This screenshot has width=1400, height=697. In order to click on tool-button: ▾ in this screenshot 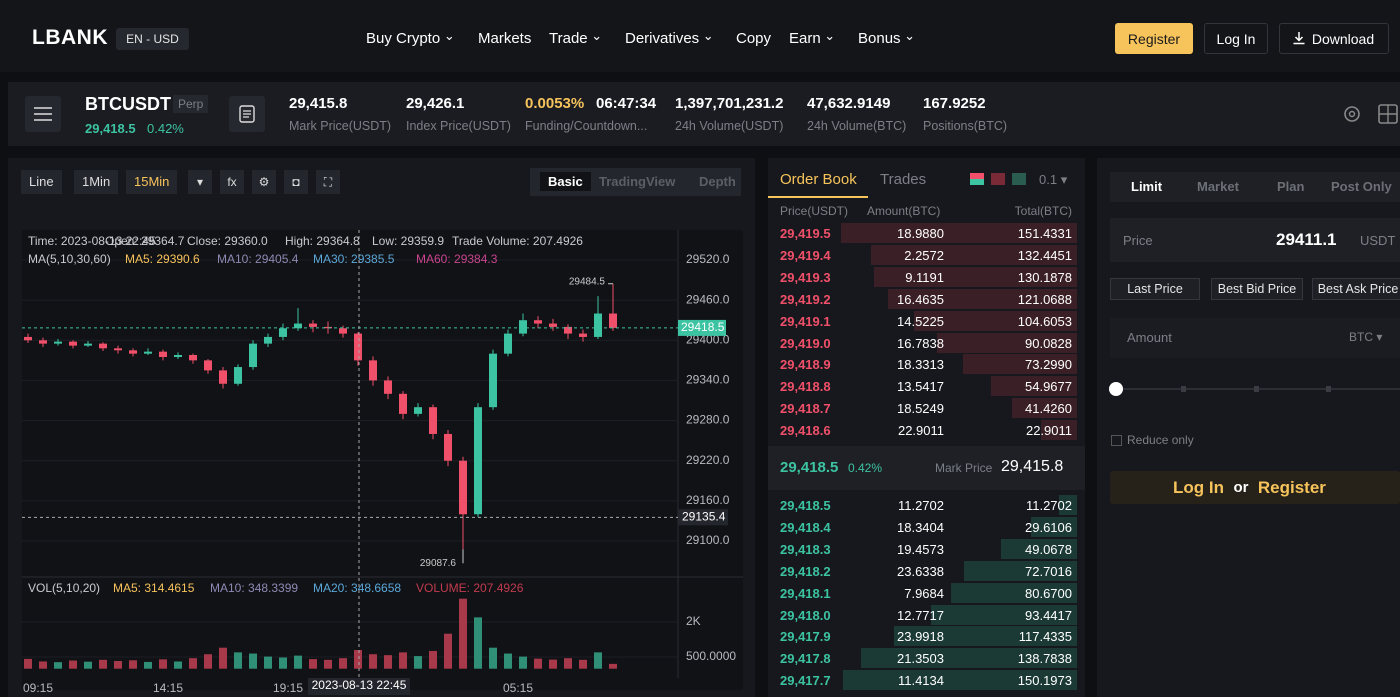, I will do `click(200, 182)`.